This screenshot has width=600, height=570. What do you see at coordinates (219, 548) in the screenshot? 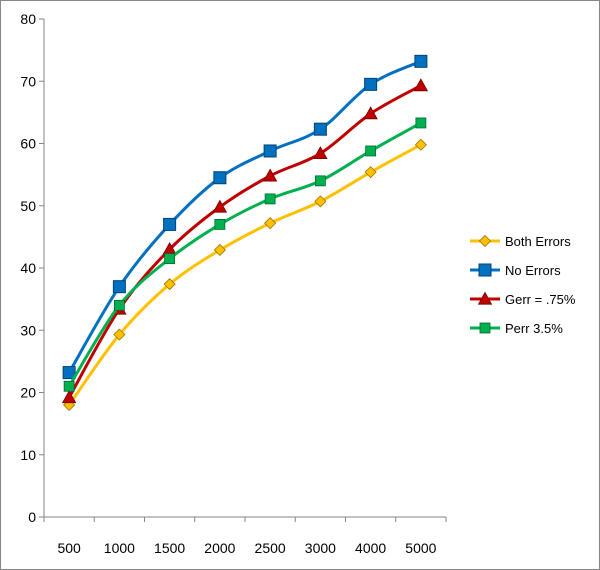
I see `x-tick-label: 2000` at bounding box center [219, 548].